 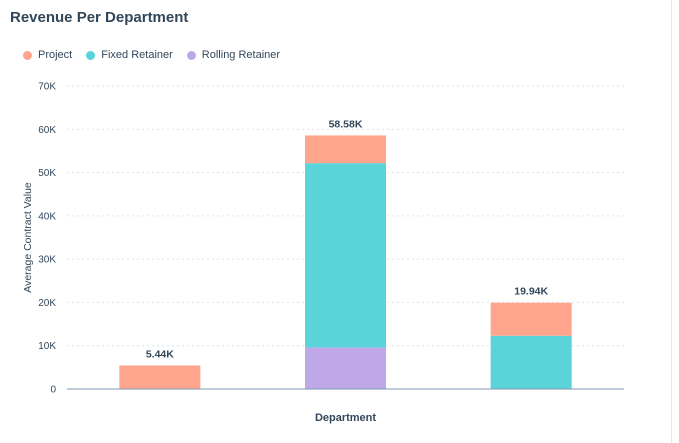 What do you see at coordinates (99, 17) in the screenshot?
I see `chart-title: Revenue Per Department` at bounding box center [99, 17].